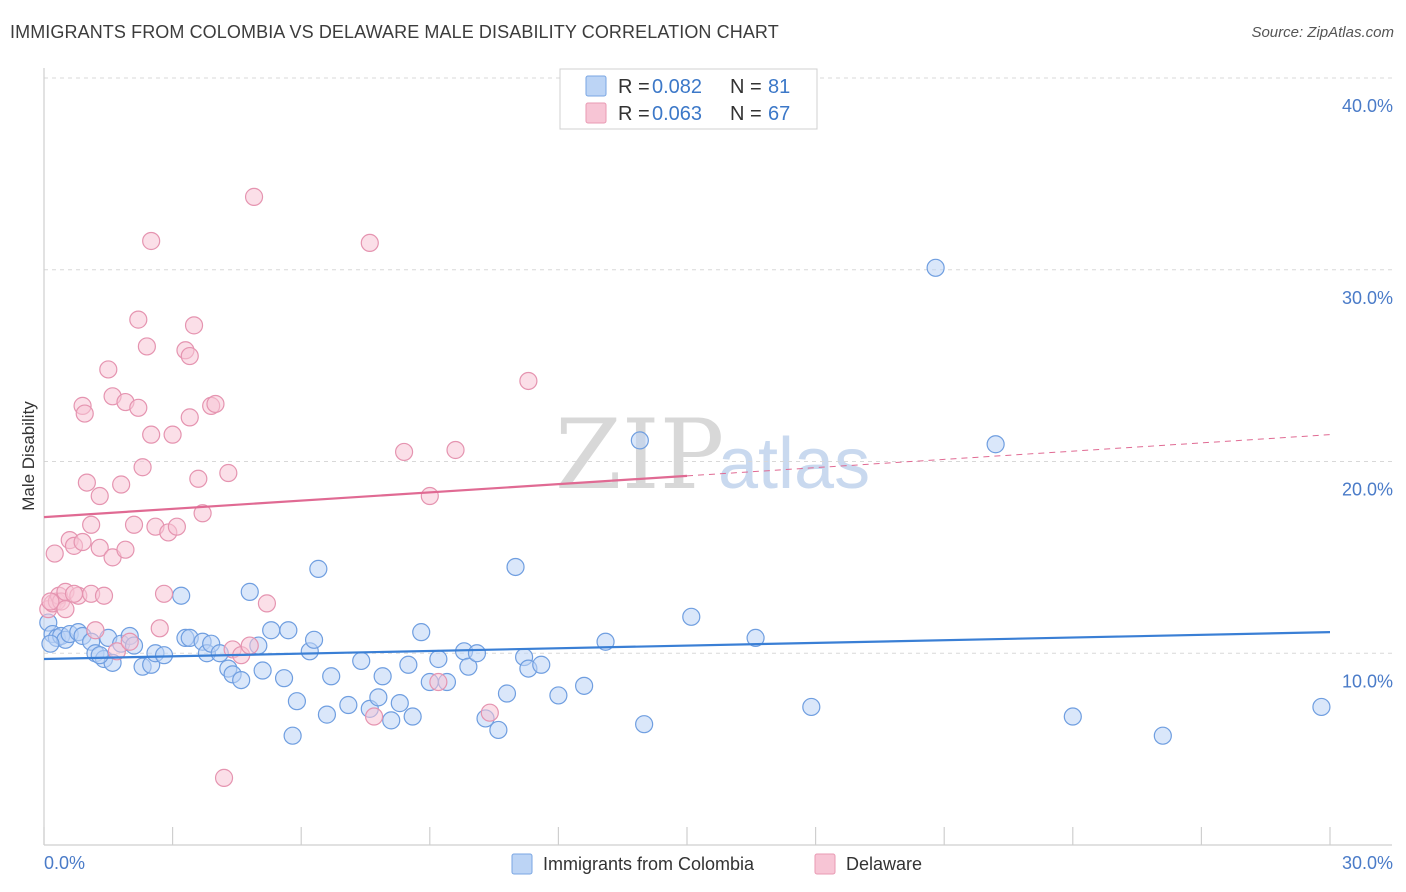 This screenshot has height=892, width=1406. Describe the element at coordinates (677, 87) in the screenshot. I see `legend-r-value-1: 0.082` at that location.